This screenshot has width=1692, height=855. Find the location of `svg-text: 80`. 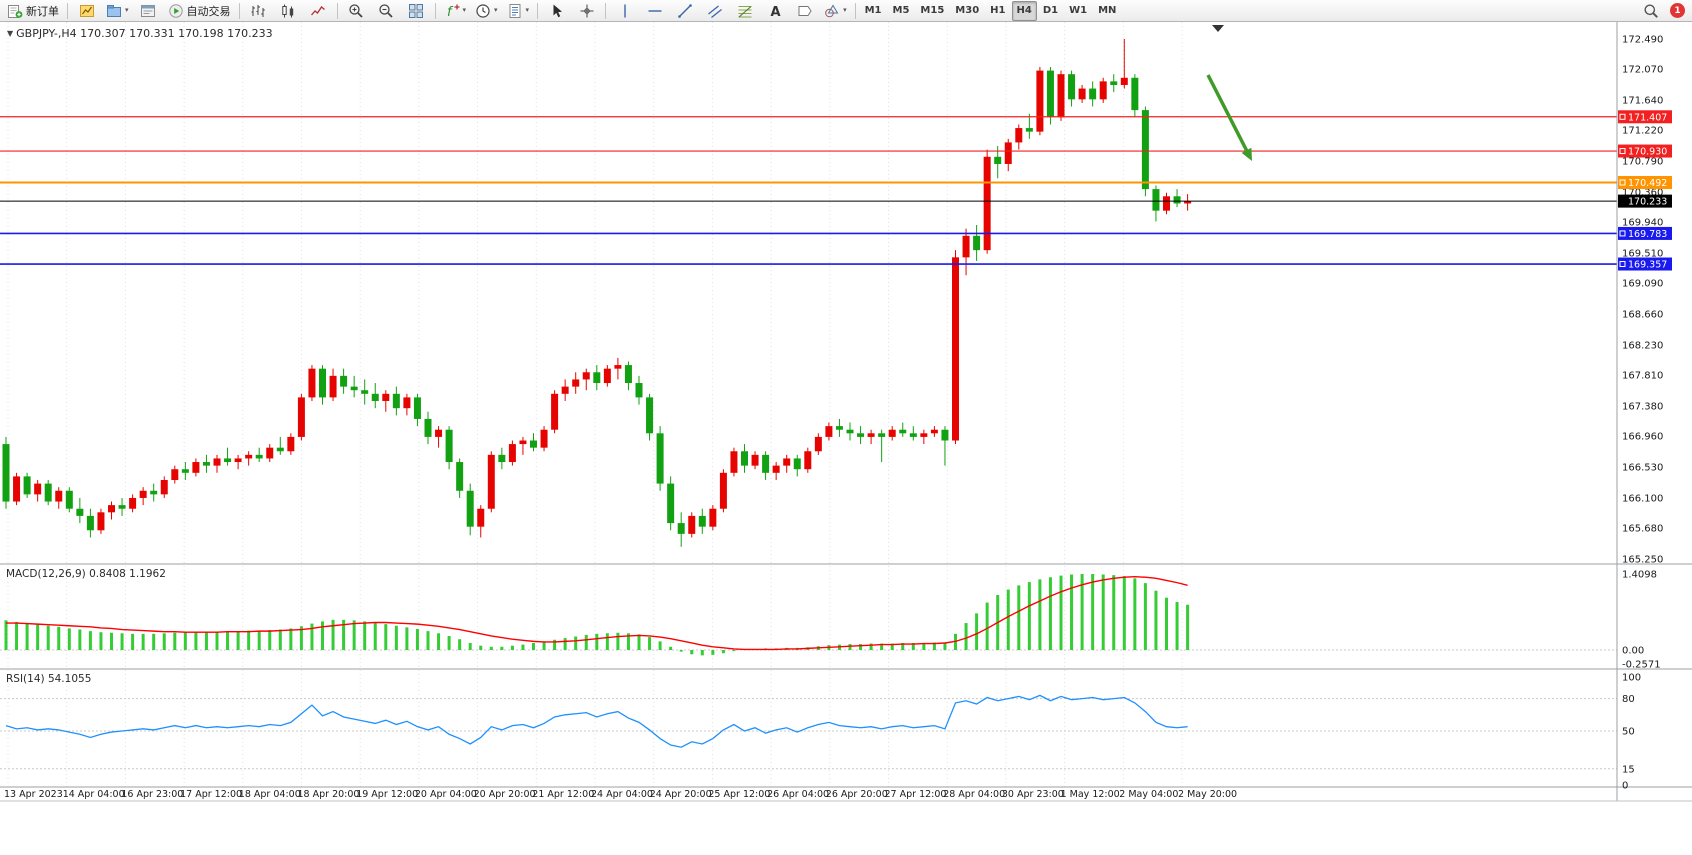

svg-text: 80 is located at coordinates (1628, 699).